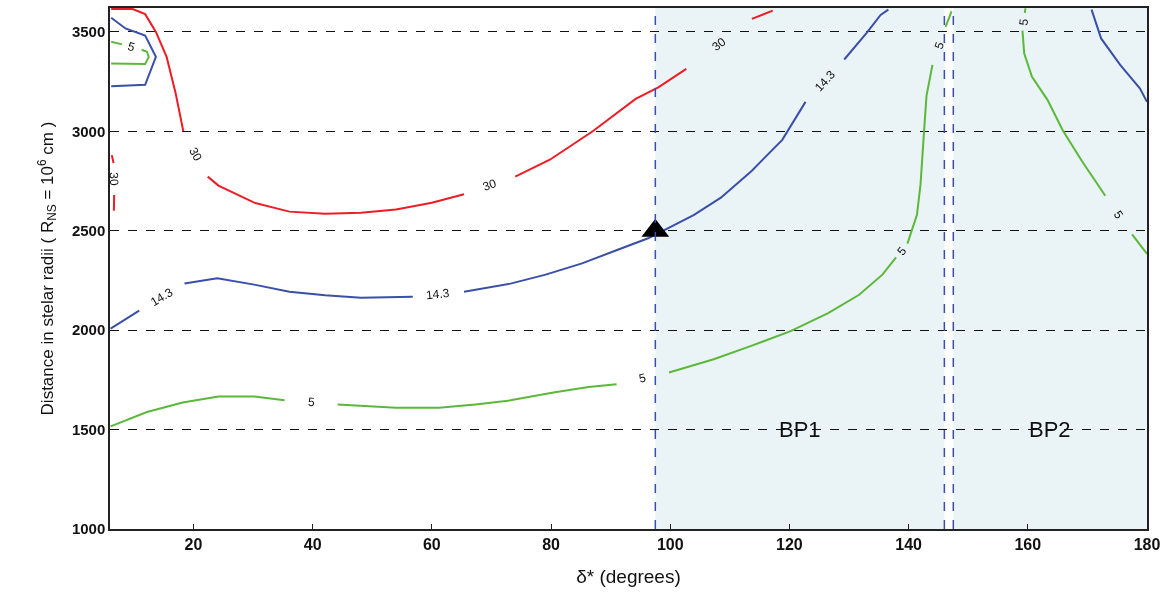 This screenshot has height=602, width=1167. What do you see at coordinates (88, 529) in the screenshot?
I see `y-tick-label: 1000` at bounding box center [88, 529].